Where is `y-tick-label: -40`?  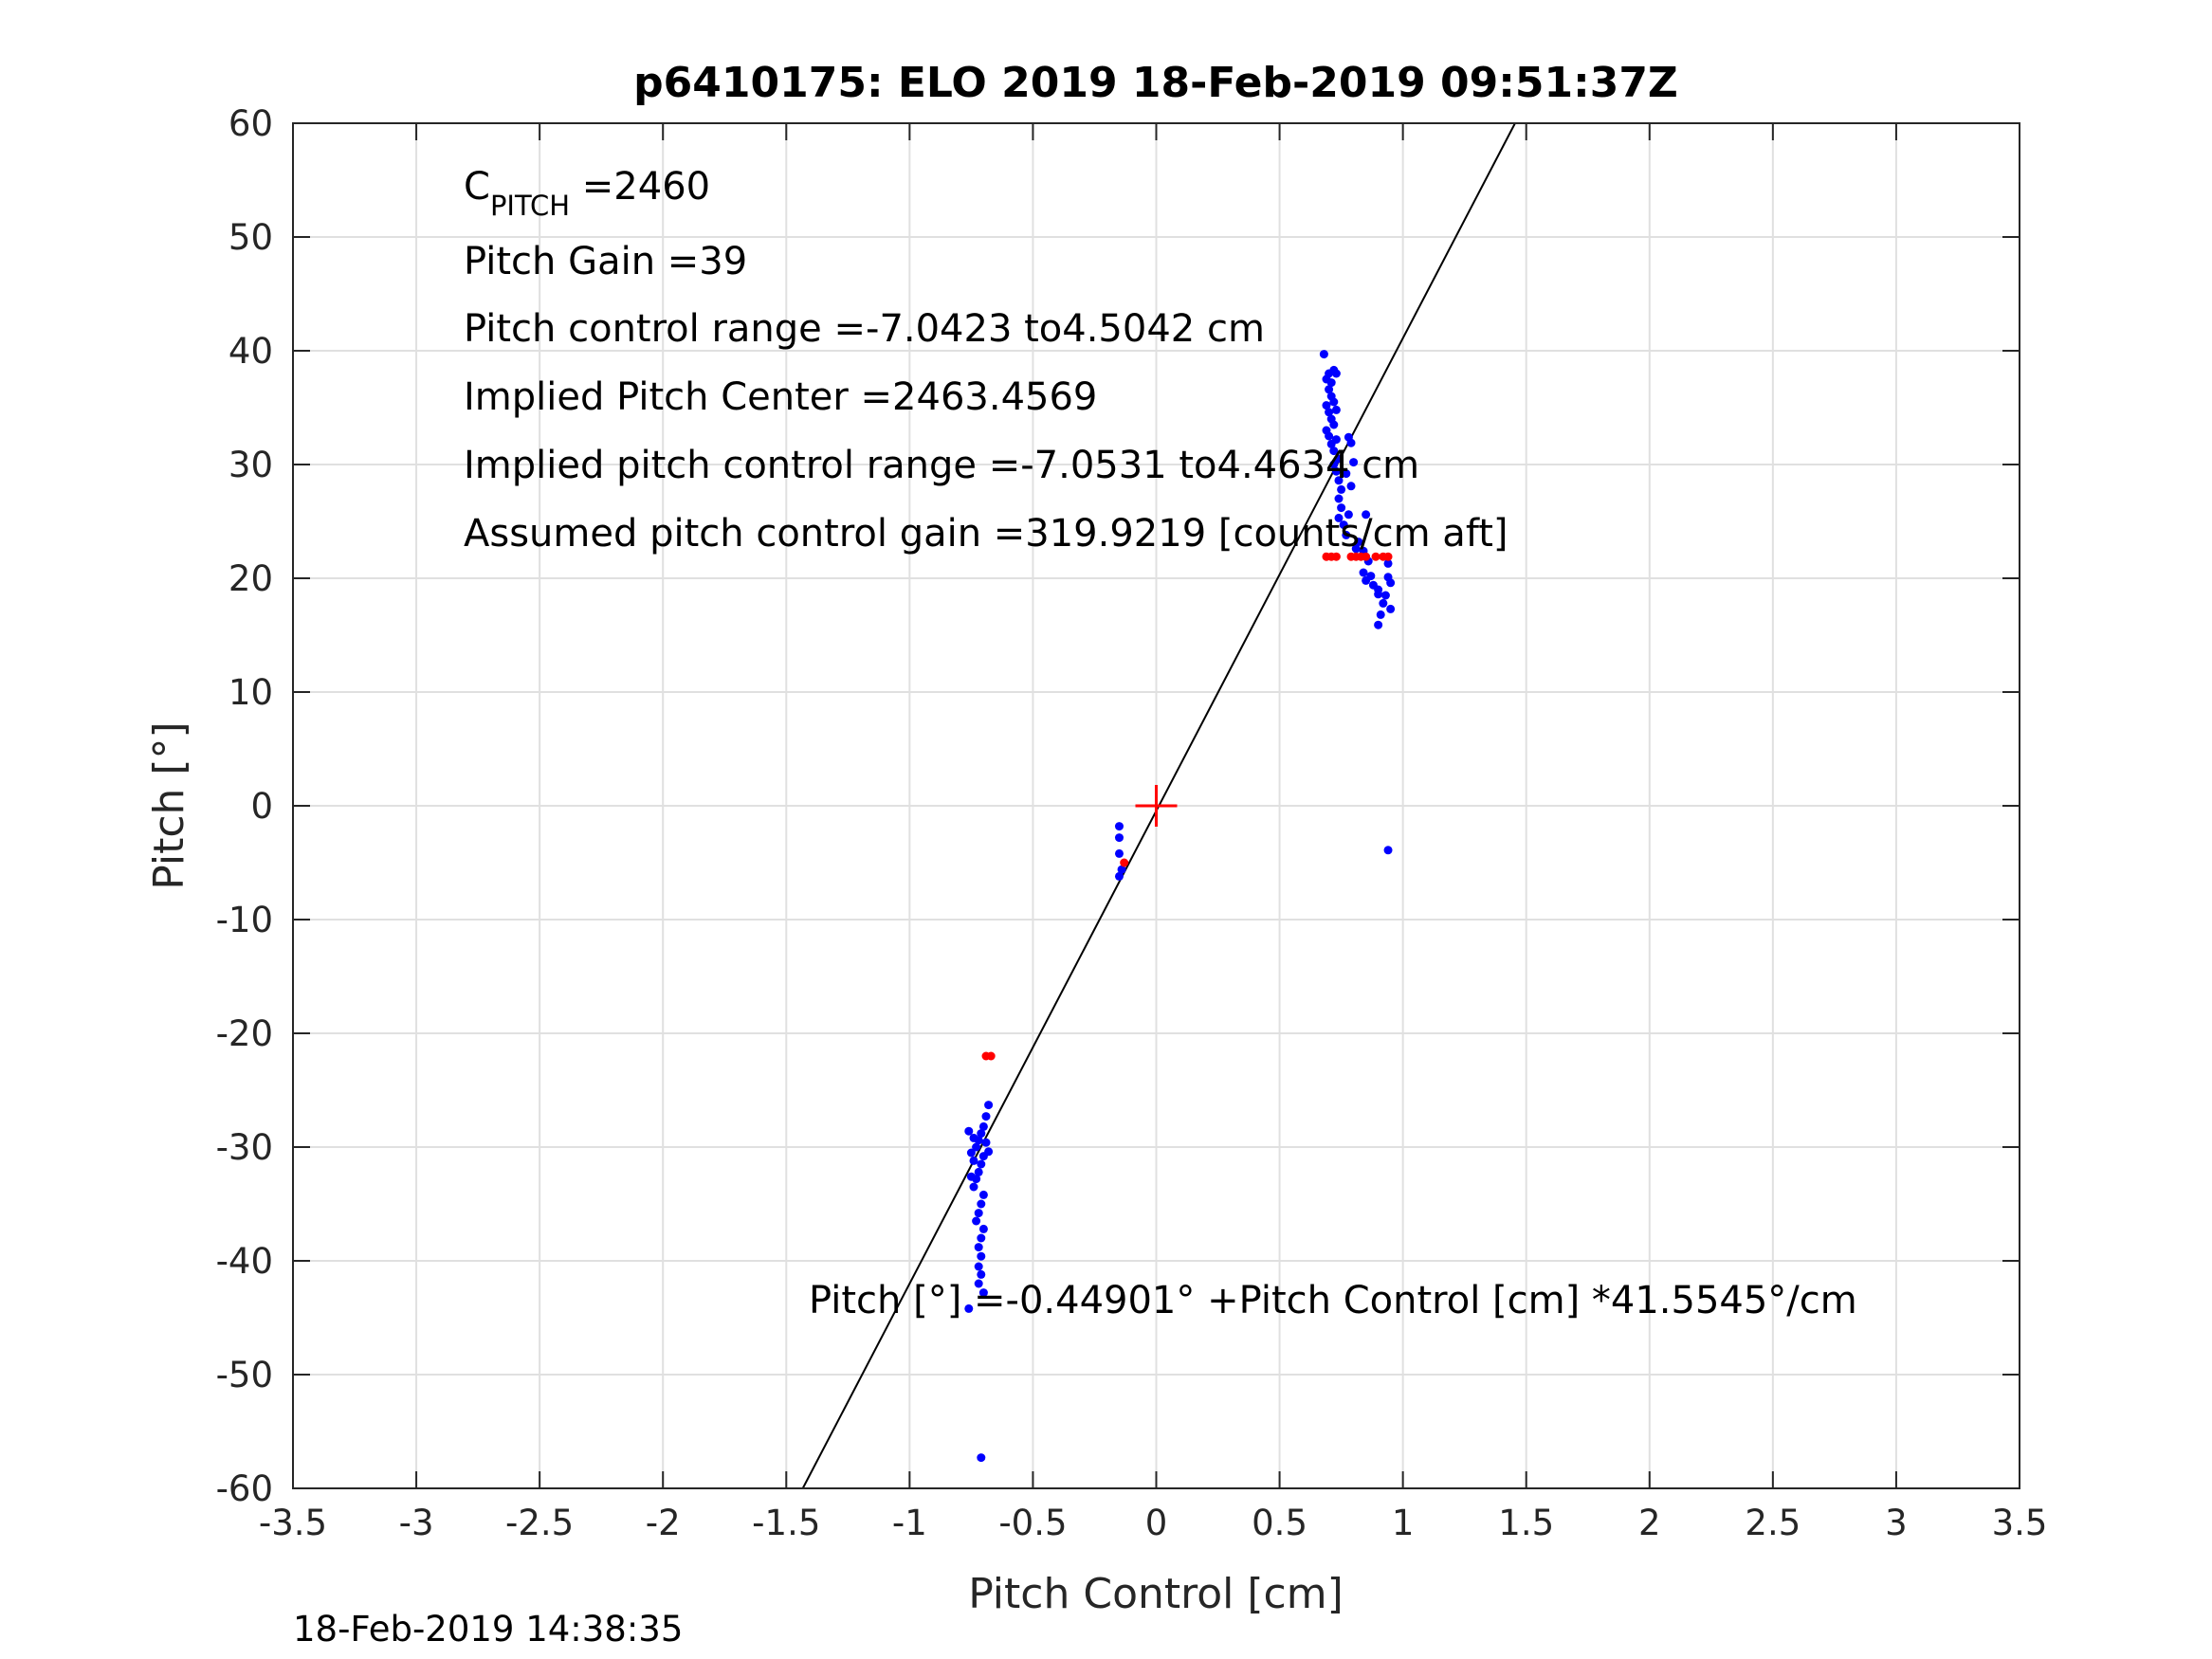
y-tick-label: -40 is located at coordinates (244, 1261).